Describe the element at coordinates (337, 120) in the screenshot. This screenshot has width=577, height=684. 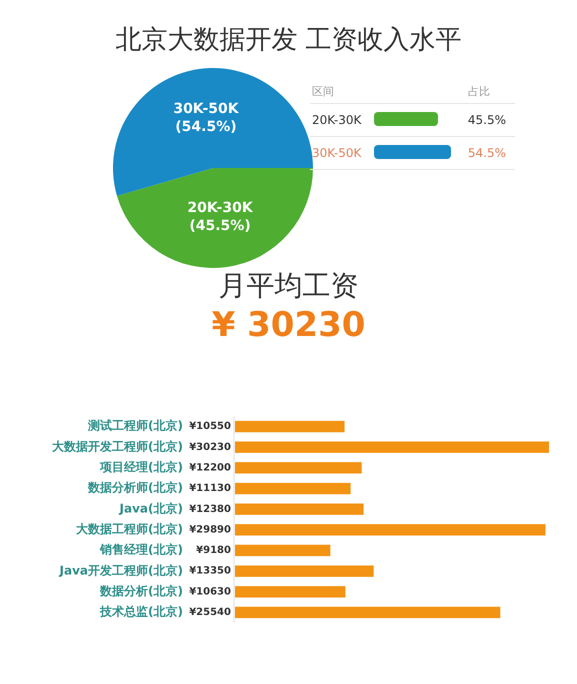
I see `category-label: 20K-30K` at that location.